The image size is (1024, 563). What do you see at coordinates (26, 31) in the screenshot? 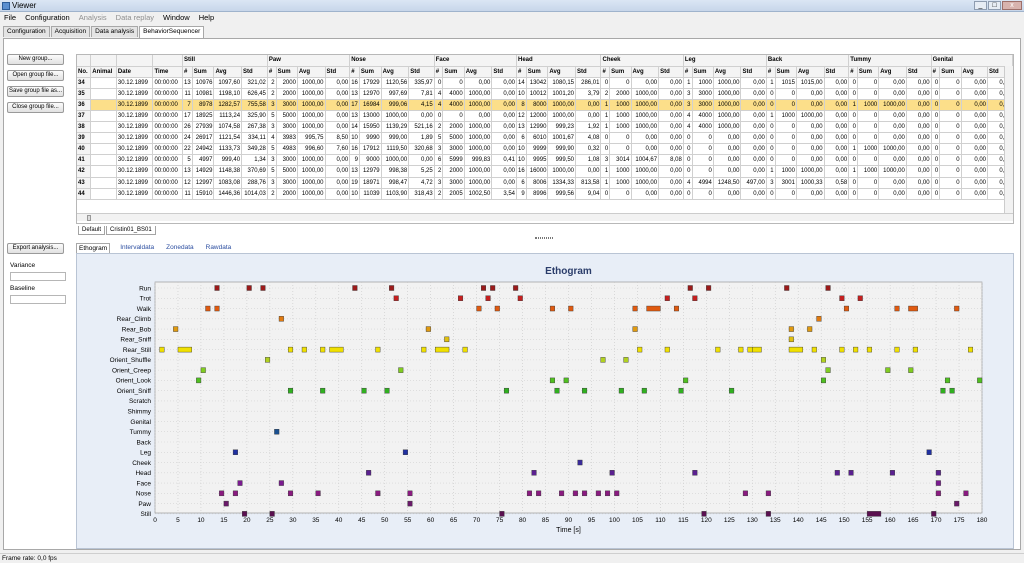
I see `tab-configuration: Configuration` at bounding box center [26, 31].